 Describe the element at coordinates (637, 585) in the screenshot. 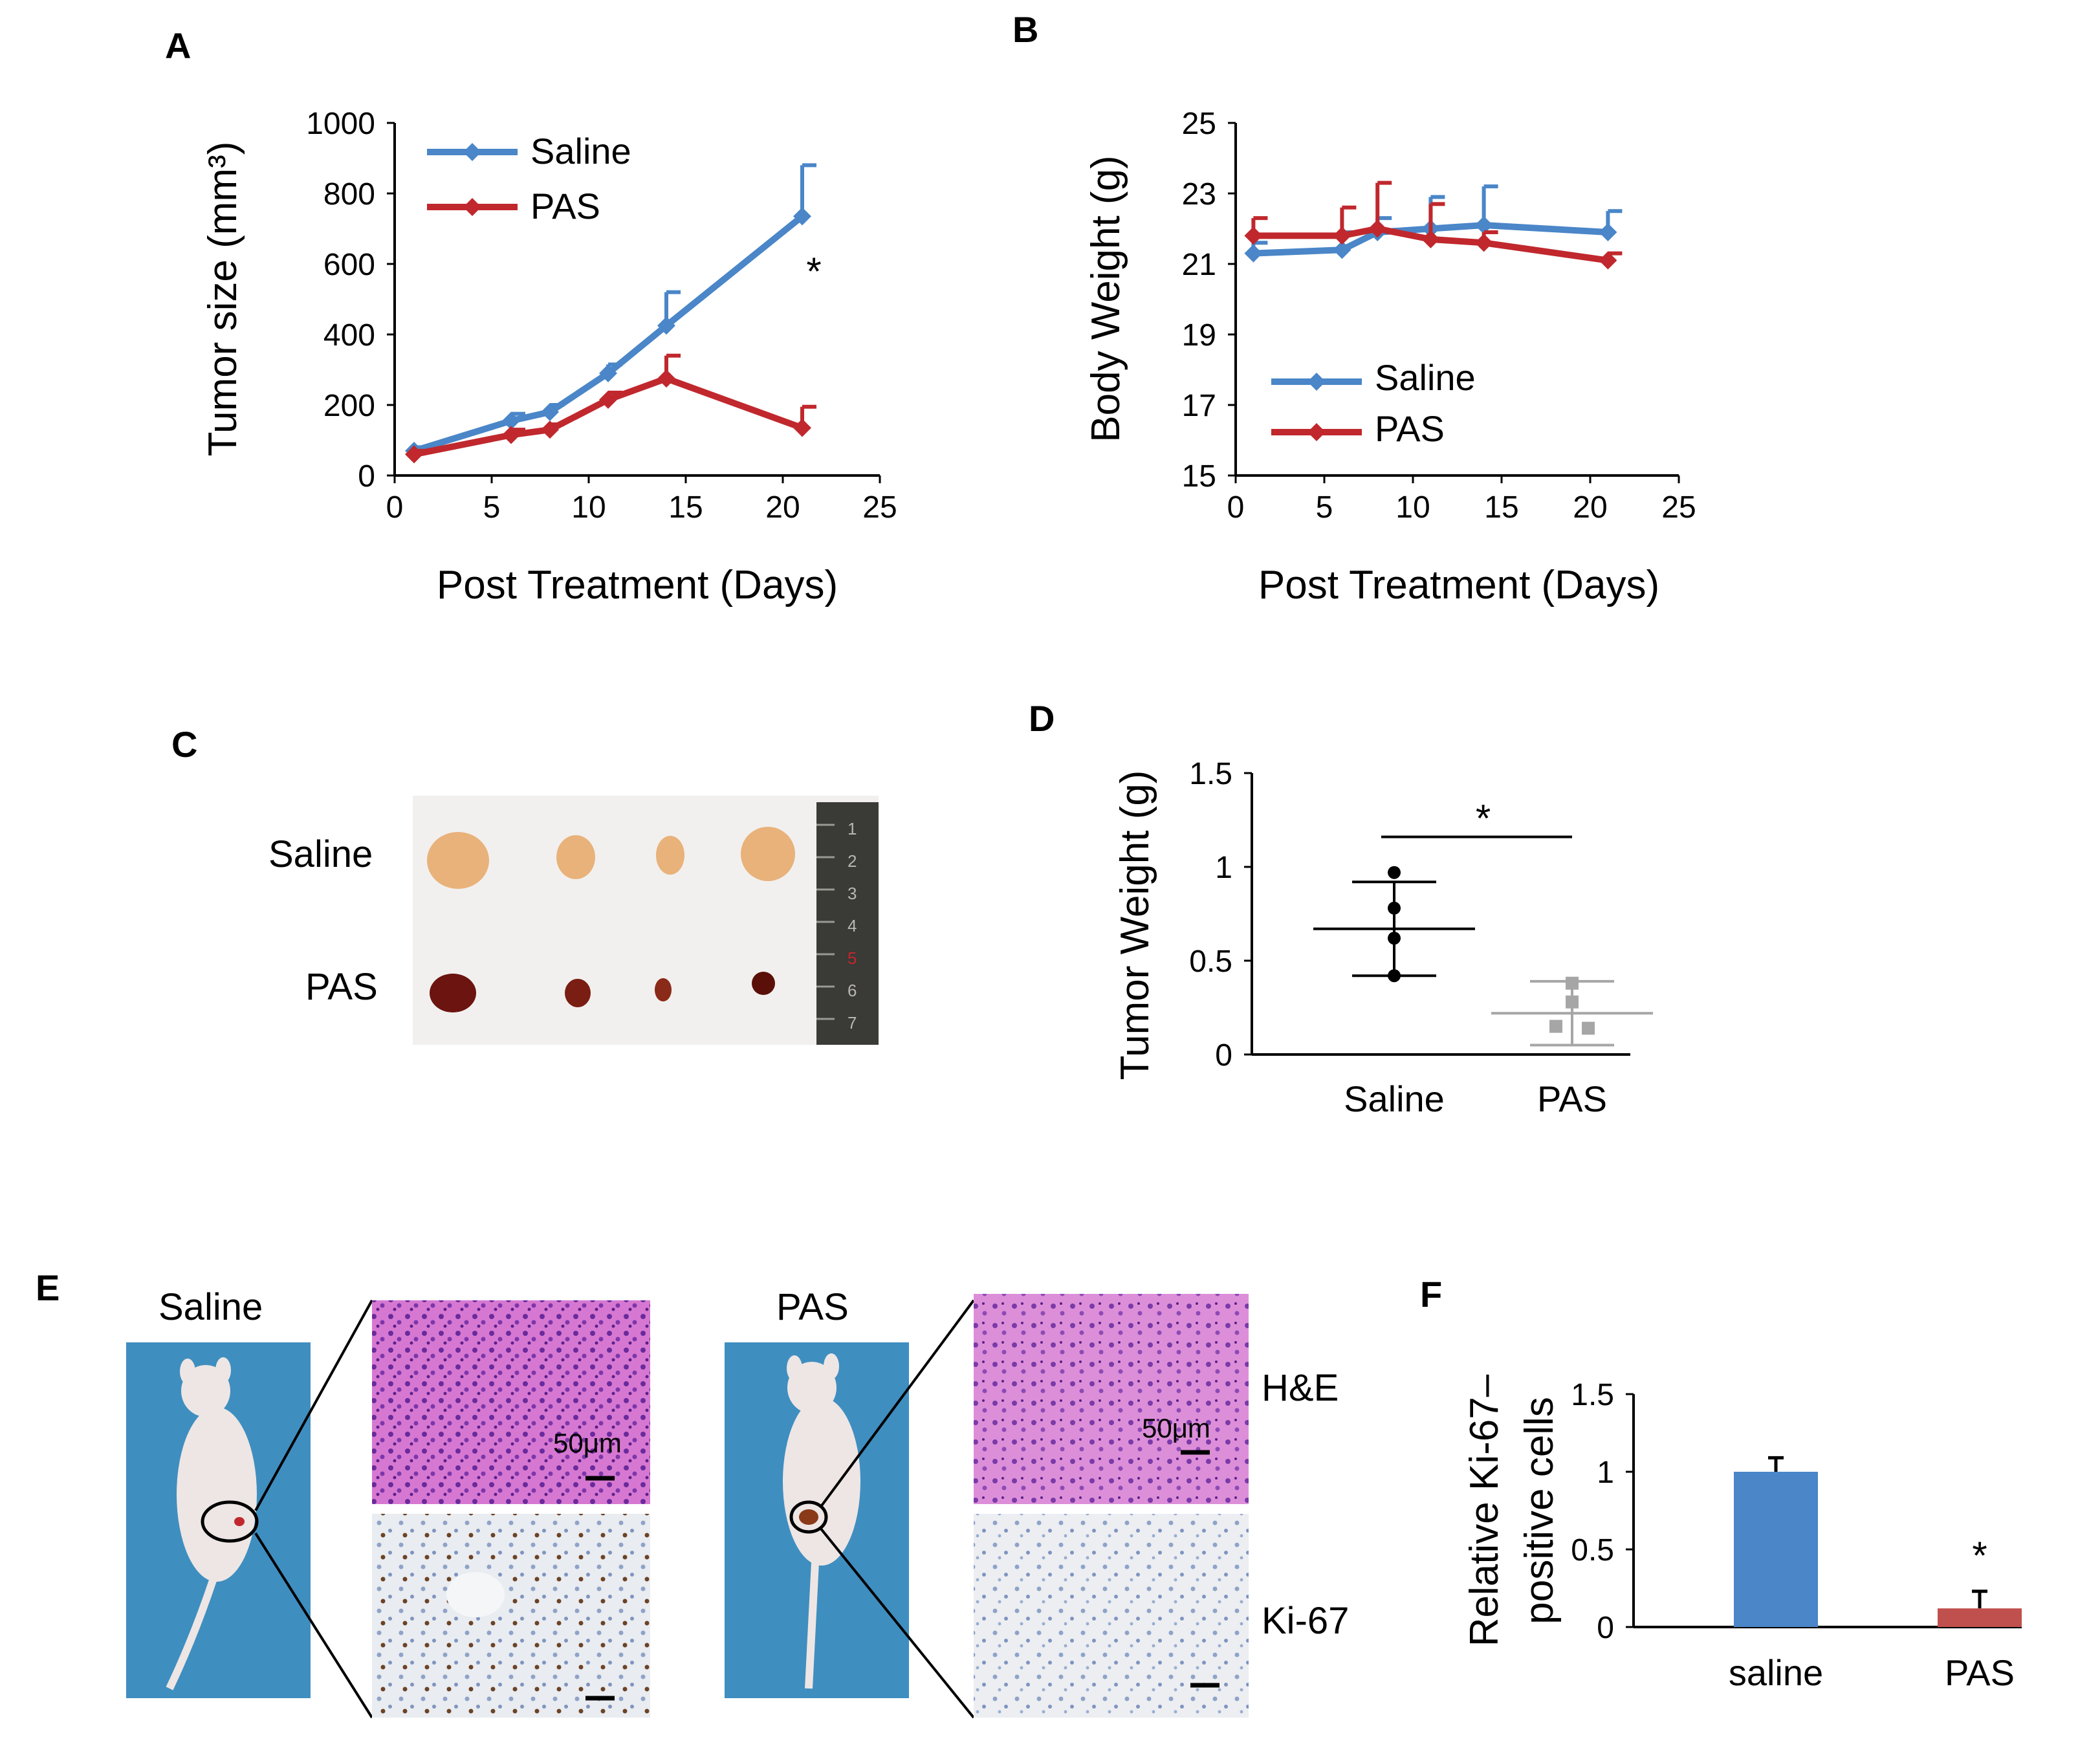

I see `chart-a-xlabel: Post Treatment (Days)` at that location.